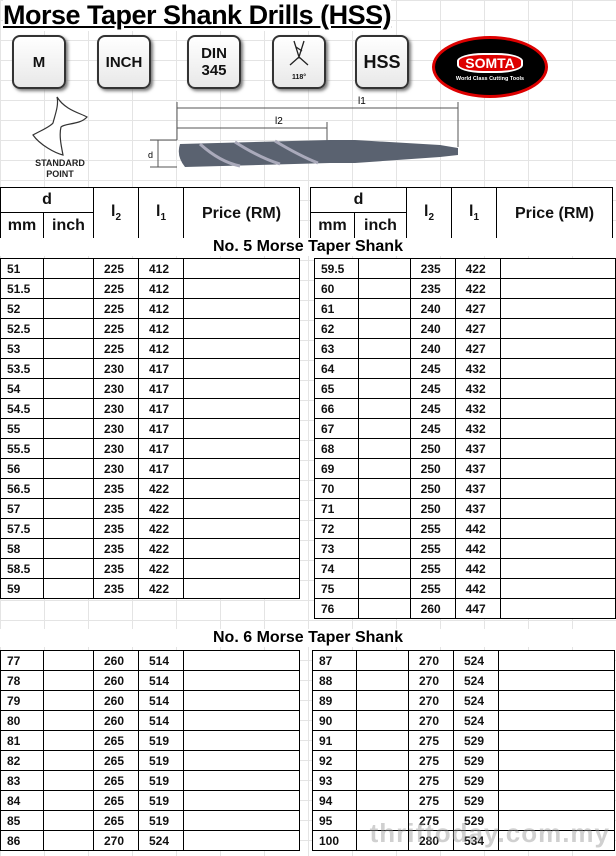  Describe the element at coordinates (116, 213) in the screenshot. I see `header-l2: l2` at that location.